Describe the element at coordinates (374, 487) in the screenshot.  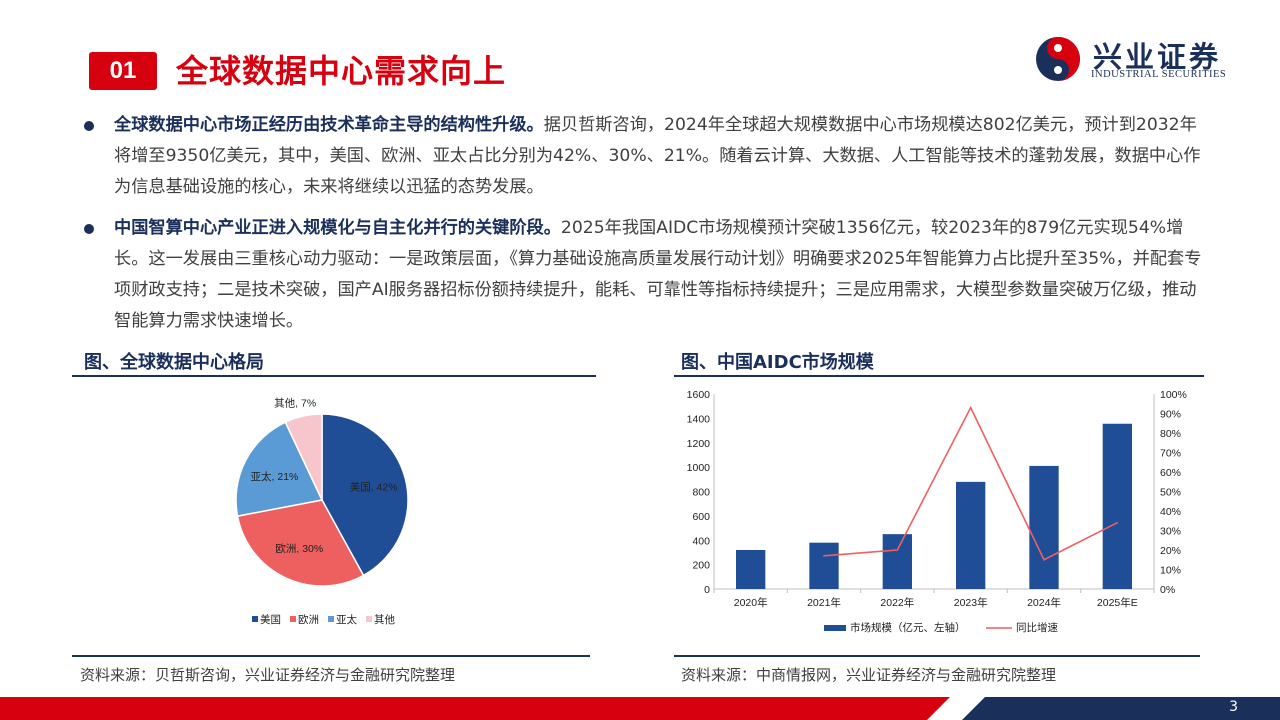
I see `pie-data-label: 美国, 42%` at that location.